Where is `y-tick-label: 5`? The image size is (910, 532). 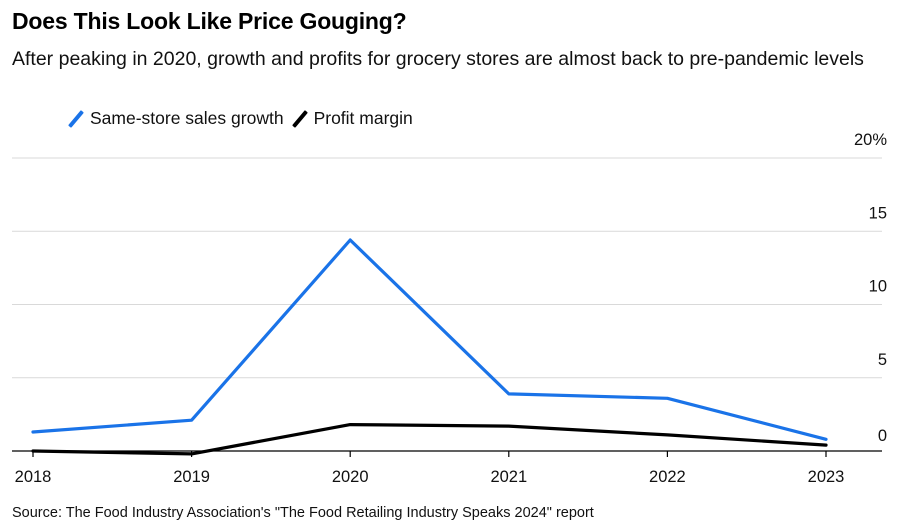
y-tick-label: 5 is located at coordinates (882, 360).